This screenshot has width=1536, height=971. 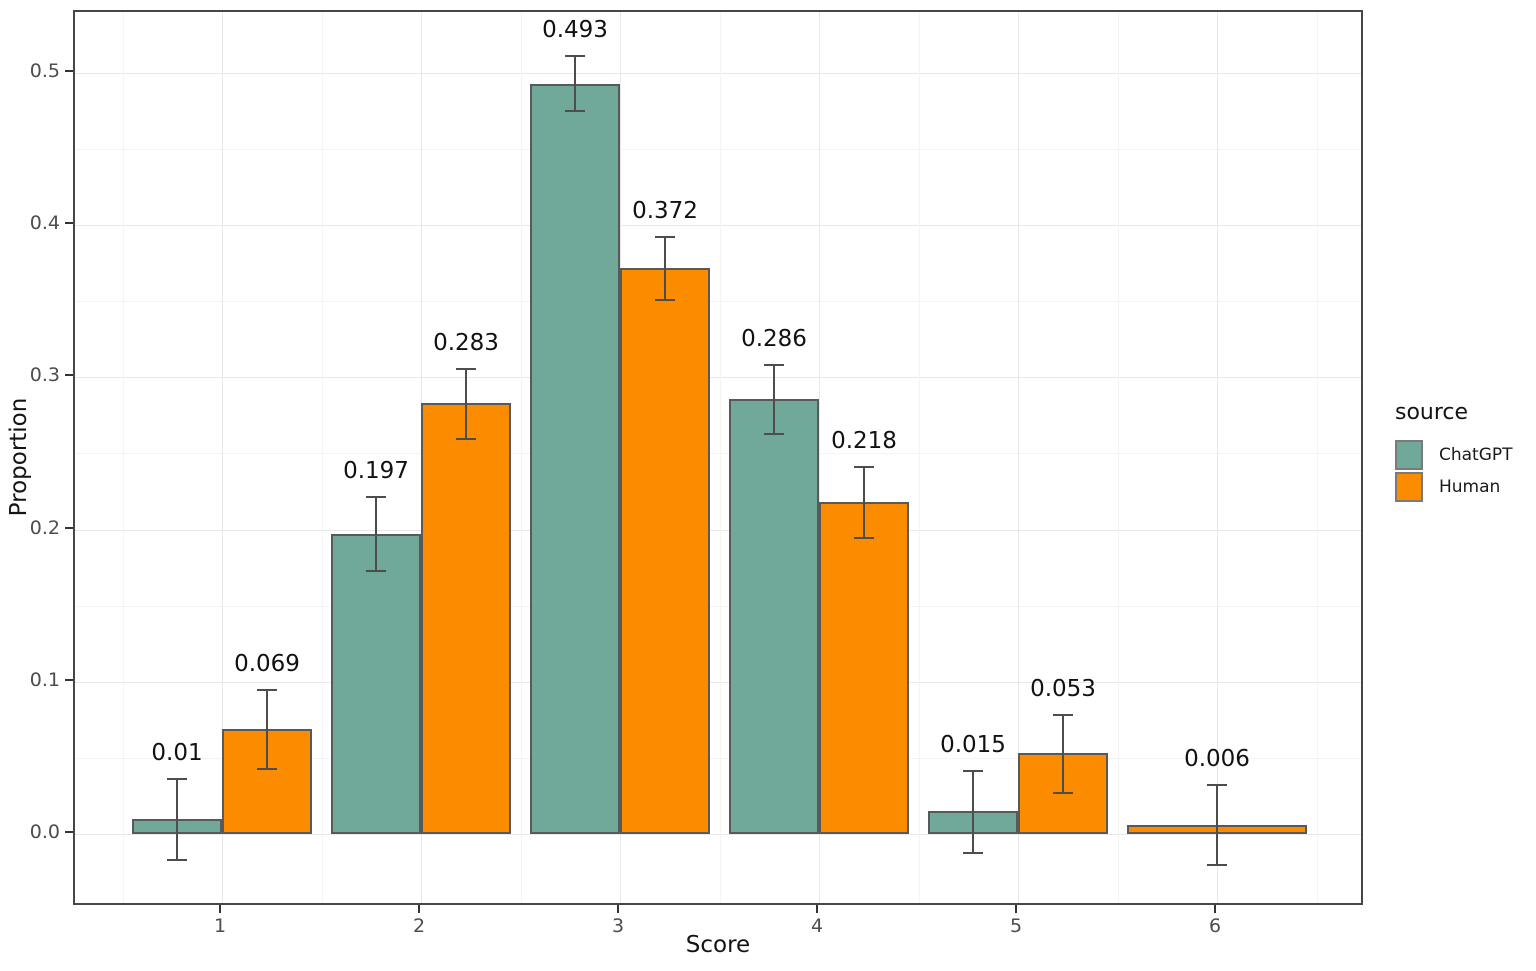 I want to click on legend: source ChatGPT Human, so click(x=1454, y=451).